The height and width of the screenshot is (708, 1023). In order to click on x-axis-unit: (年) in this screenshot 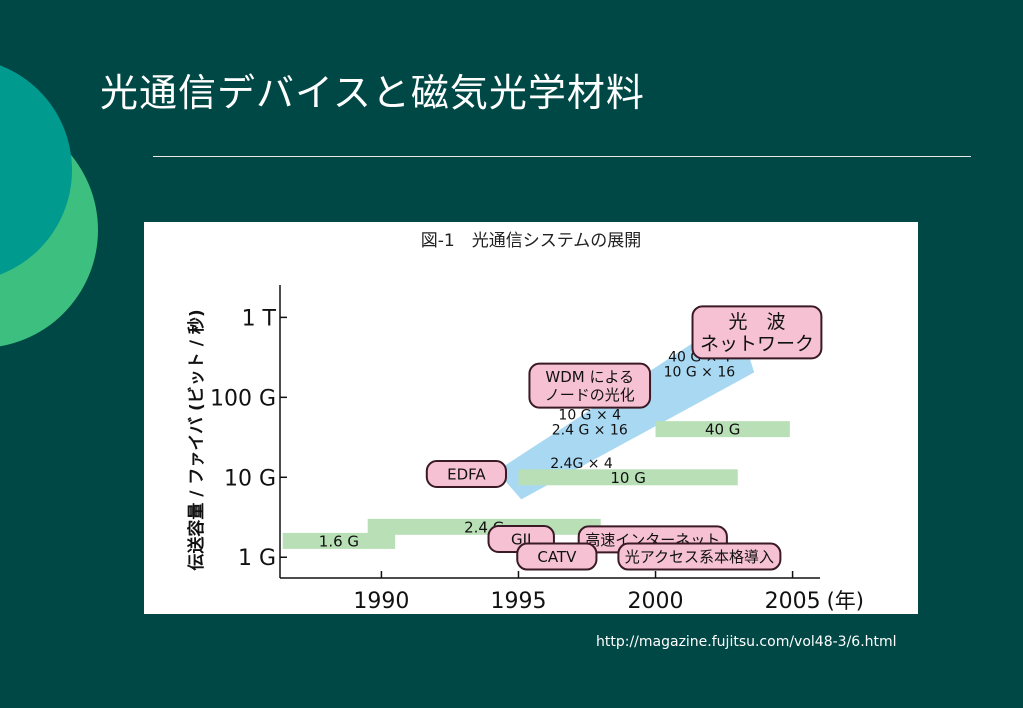, I will do `click(845, 601)`.